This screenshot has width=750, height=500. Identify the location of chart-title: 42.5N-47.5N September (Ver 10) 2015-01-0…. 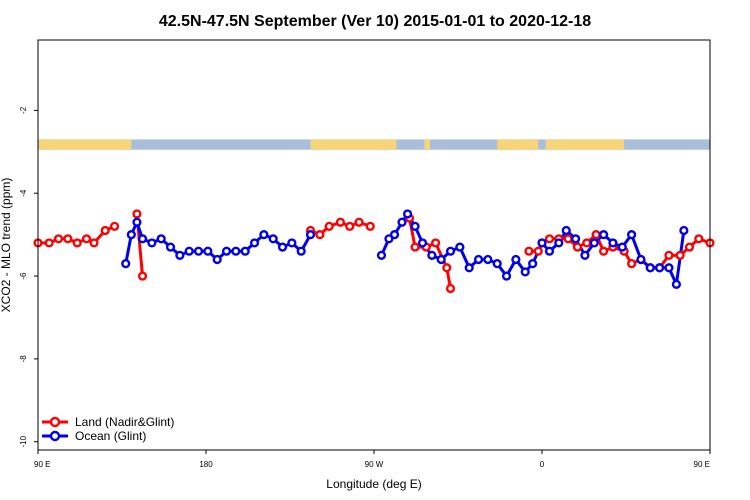
(375, 21).